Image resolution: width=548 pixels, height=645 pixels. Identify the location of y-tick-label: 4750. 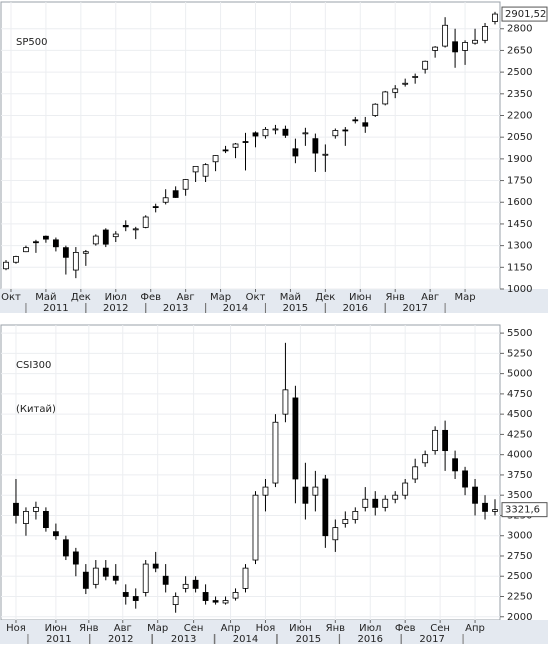
(519, 394).